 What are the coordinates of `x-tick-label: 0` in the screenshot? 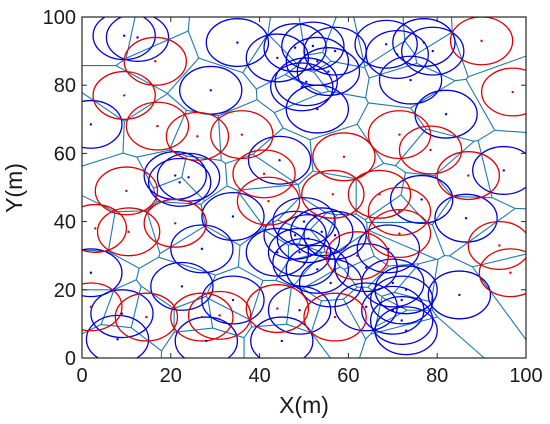 It's located at (81, 376).